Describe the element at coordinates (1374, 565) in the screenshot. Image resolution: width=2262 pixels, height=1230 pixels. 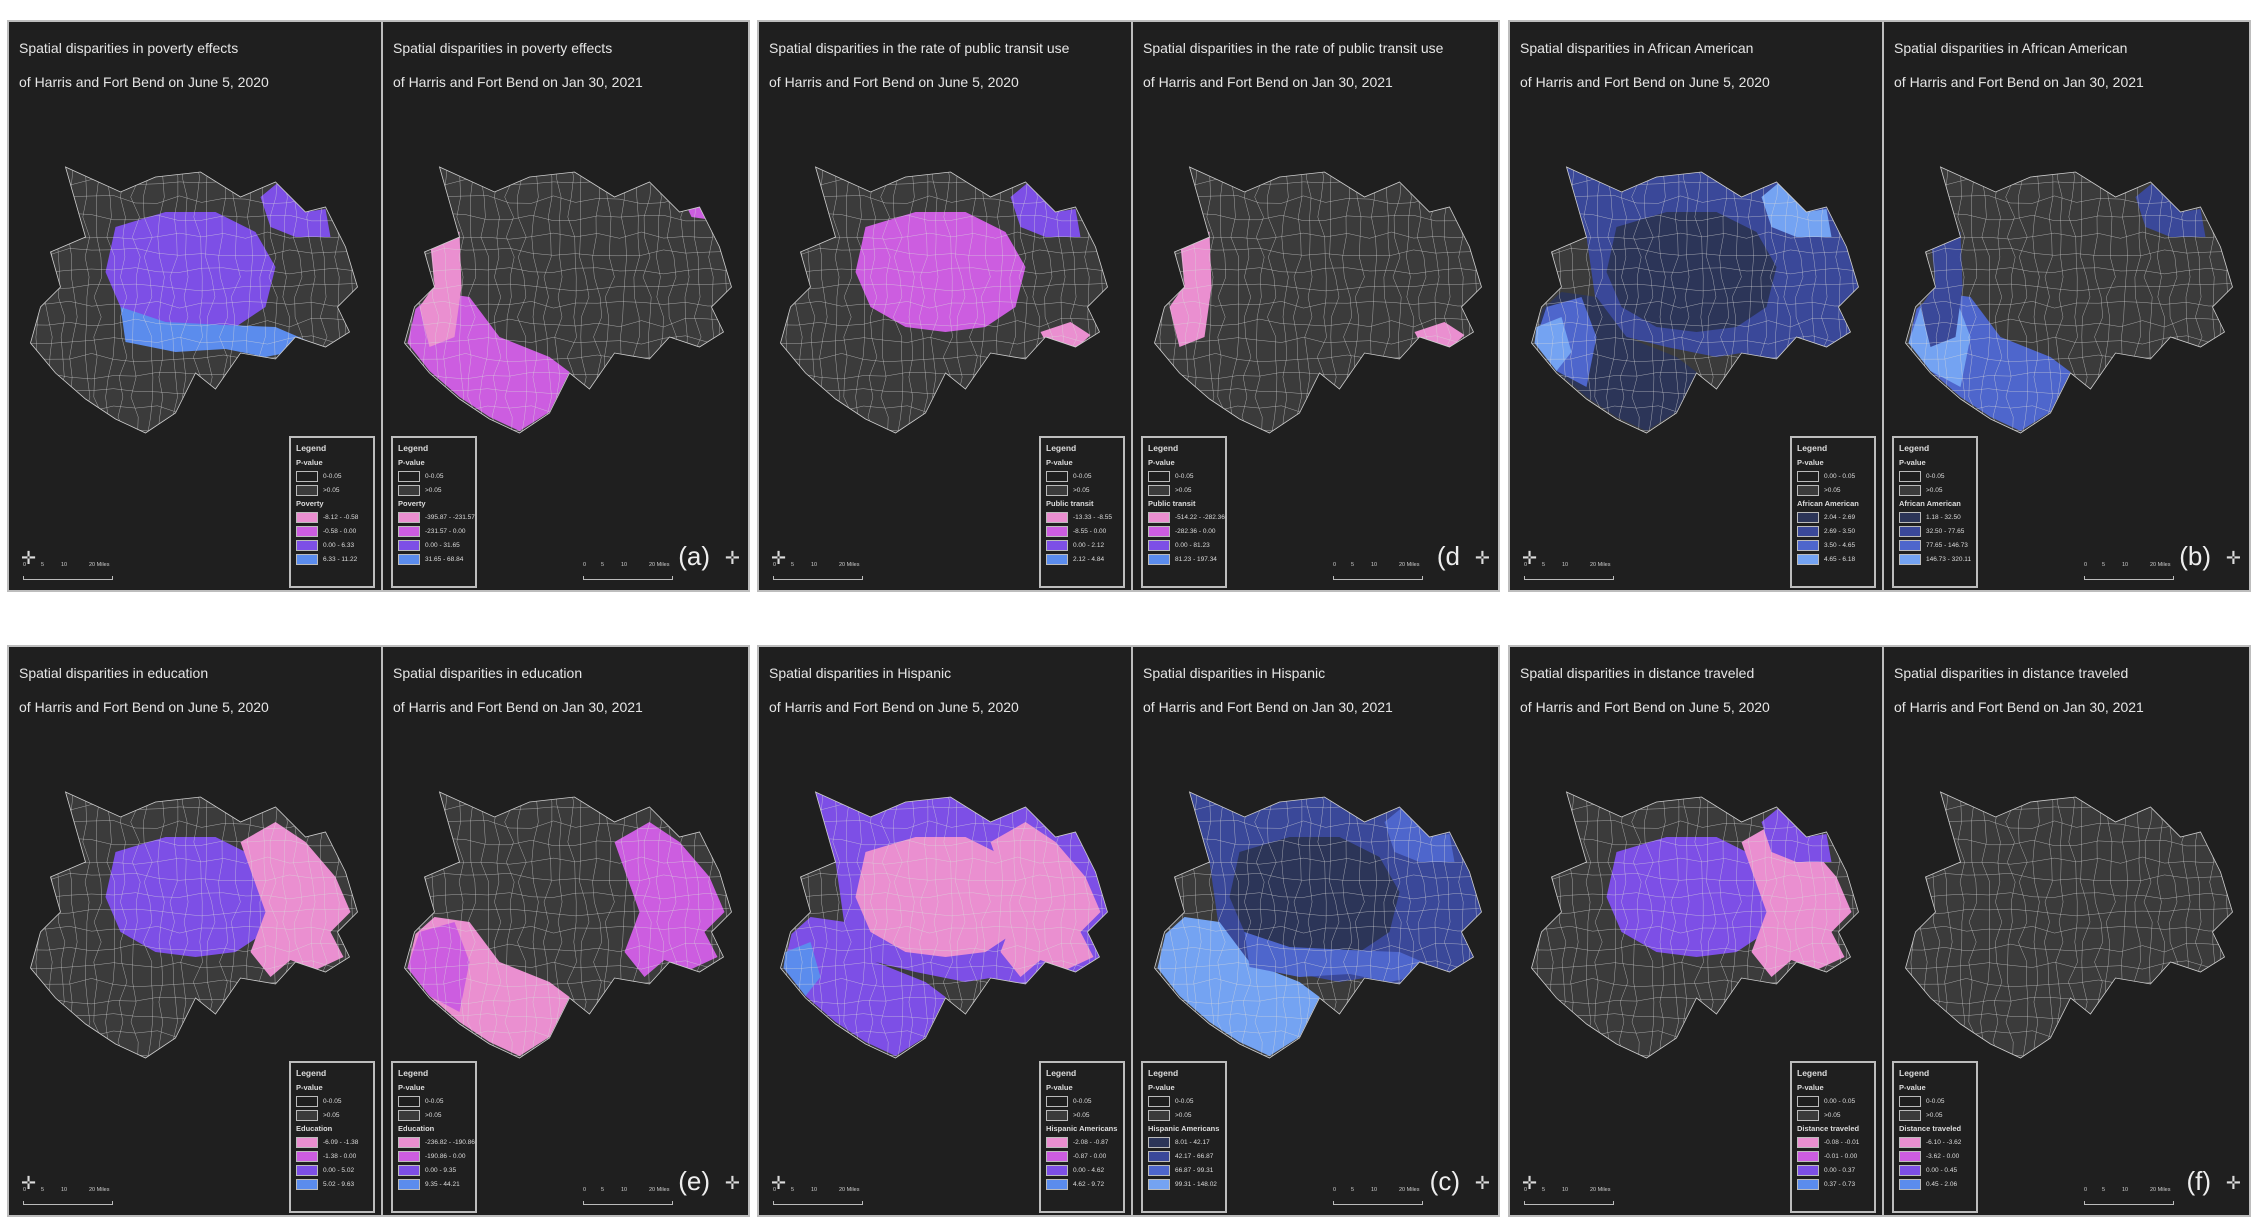
I see `scale-tick-label: 10` at that location.